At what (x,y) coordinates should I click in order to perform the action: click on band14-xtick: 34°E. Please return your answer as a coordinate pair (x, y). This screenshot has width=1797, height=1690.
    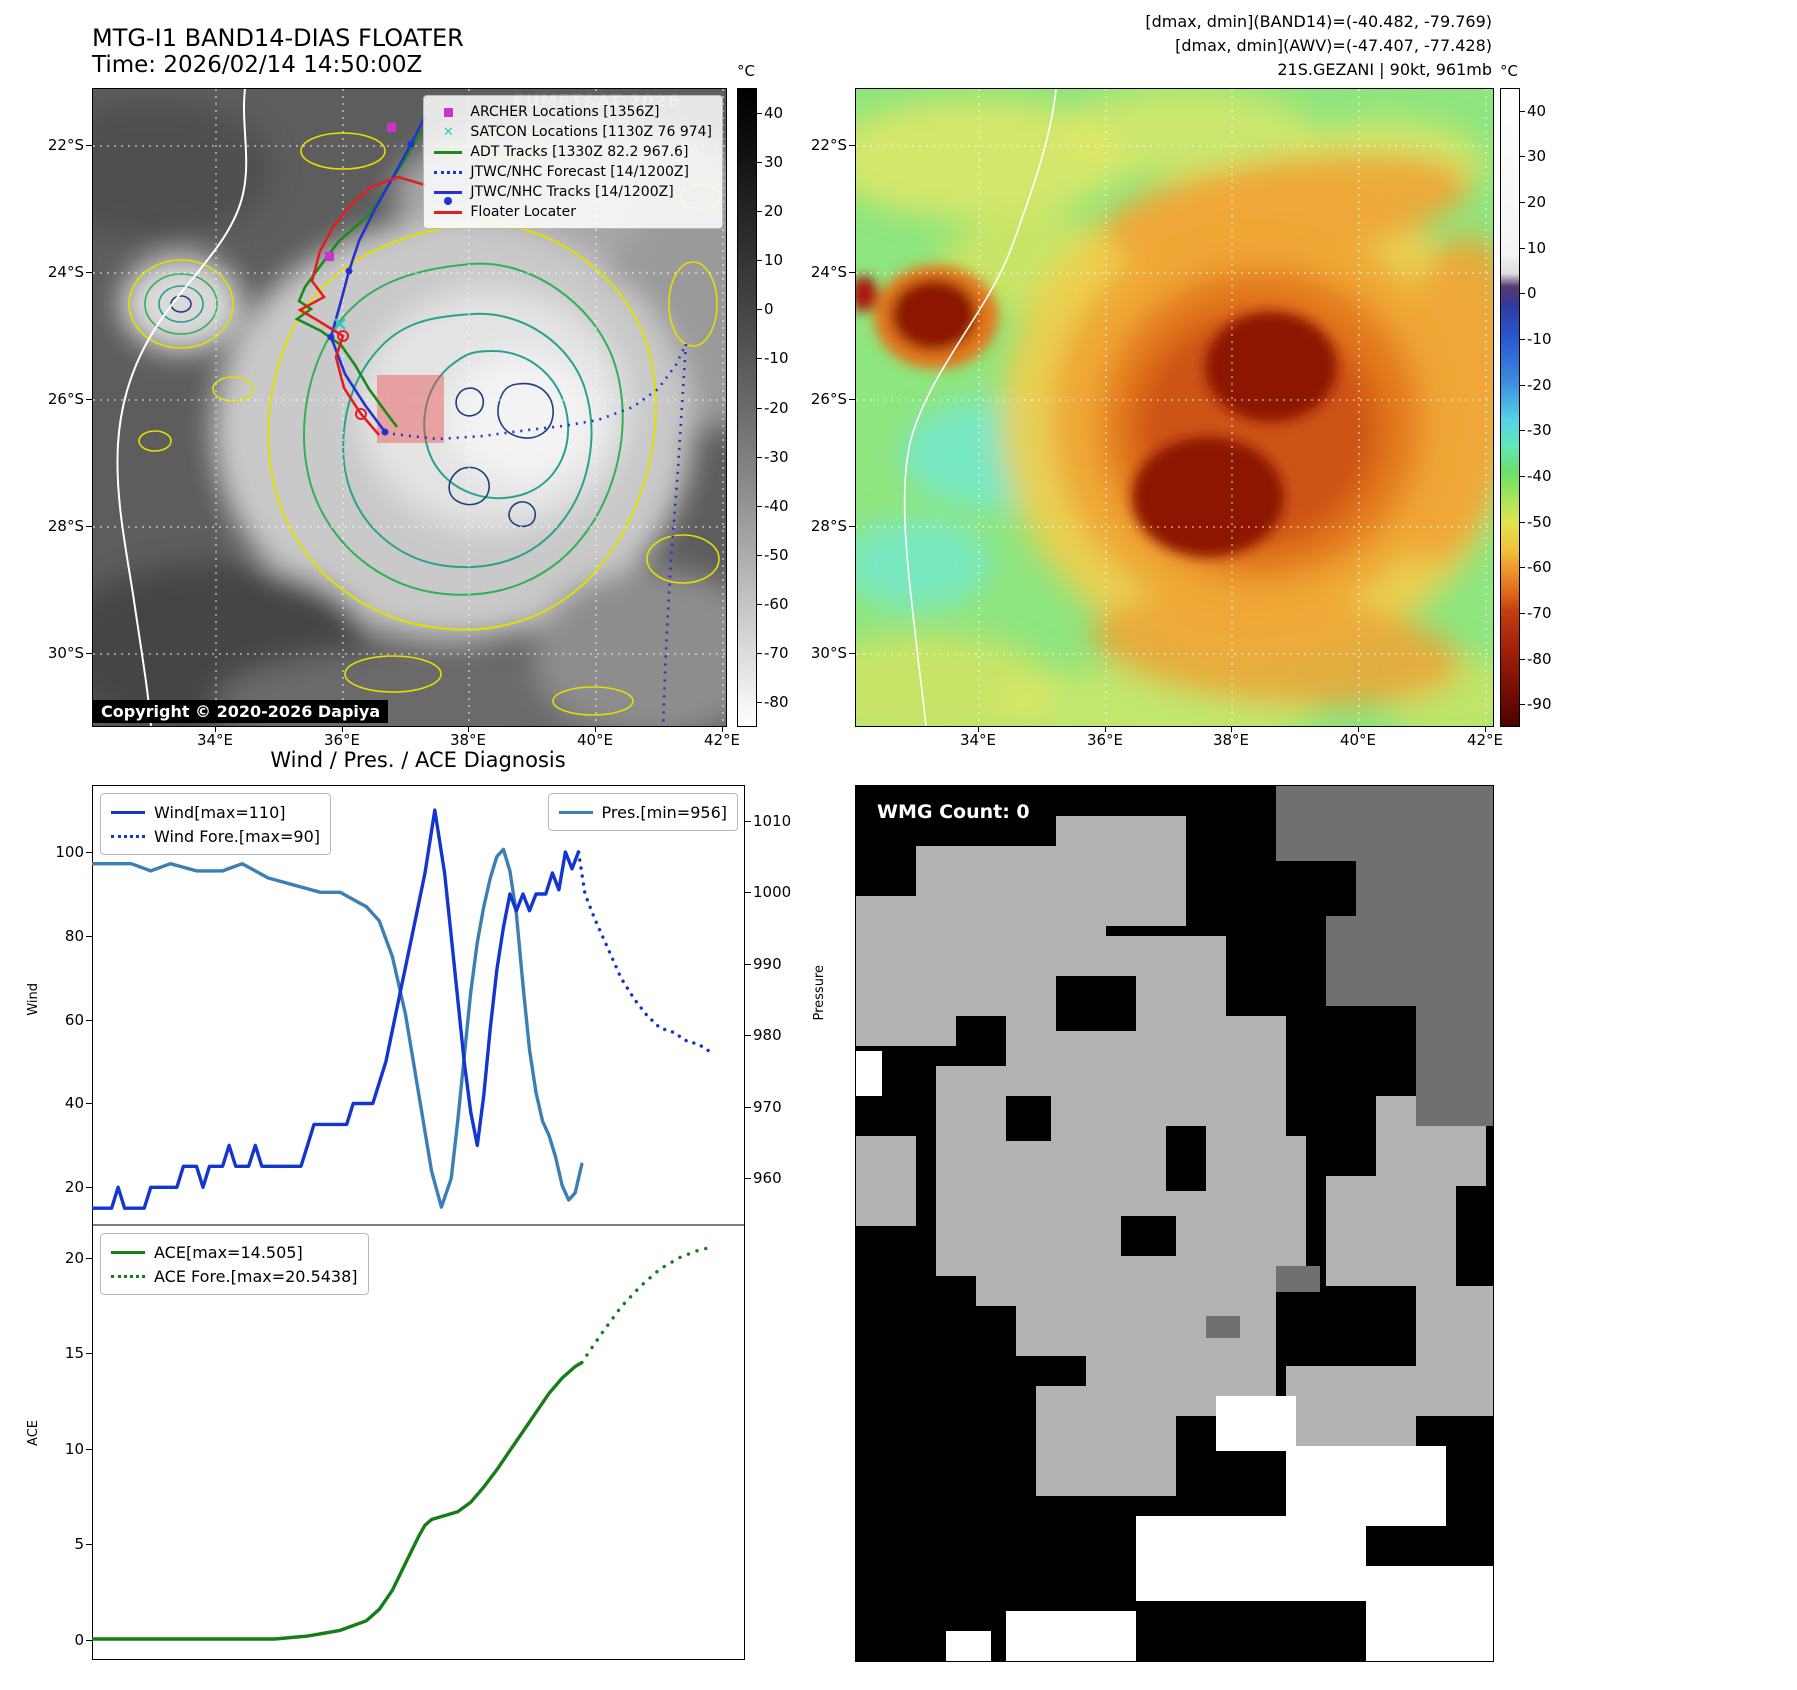
    Looking at the image, I should click on (215, 740).